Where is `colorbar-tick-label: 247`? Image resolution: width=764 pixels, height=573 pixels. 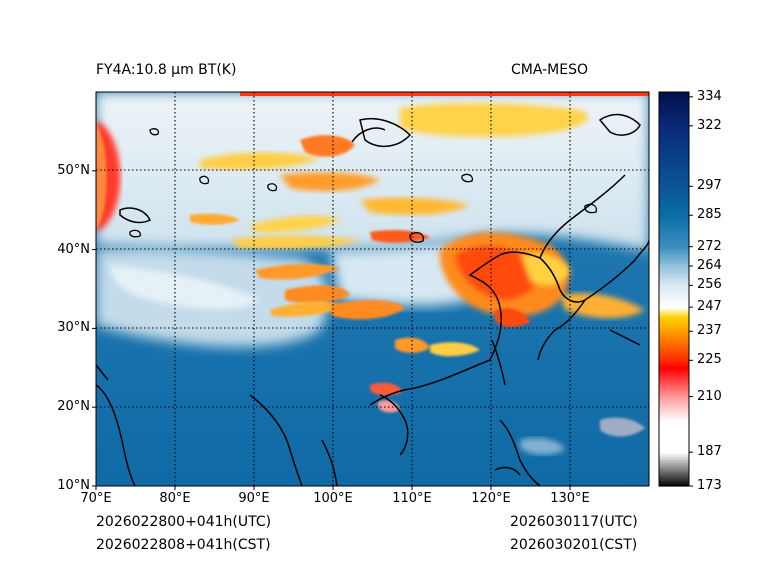 colorbar-tick-label: 247 is located at coordinates (709, 307).